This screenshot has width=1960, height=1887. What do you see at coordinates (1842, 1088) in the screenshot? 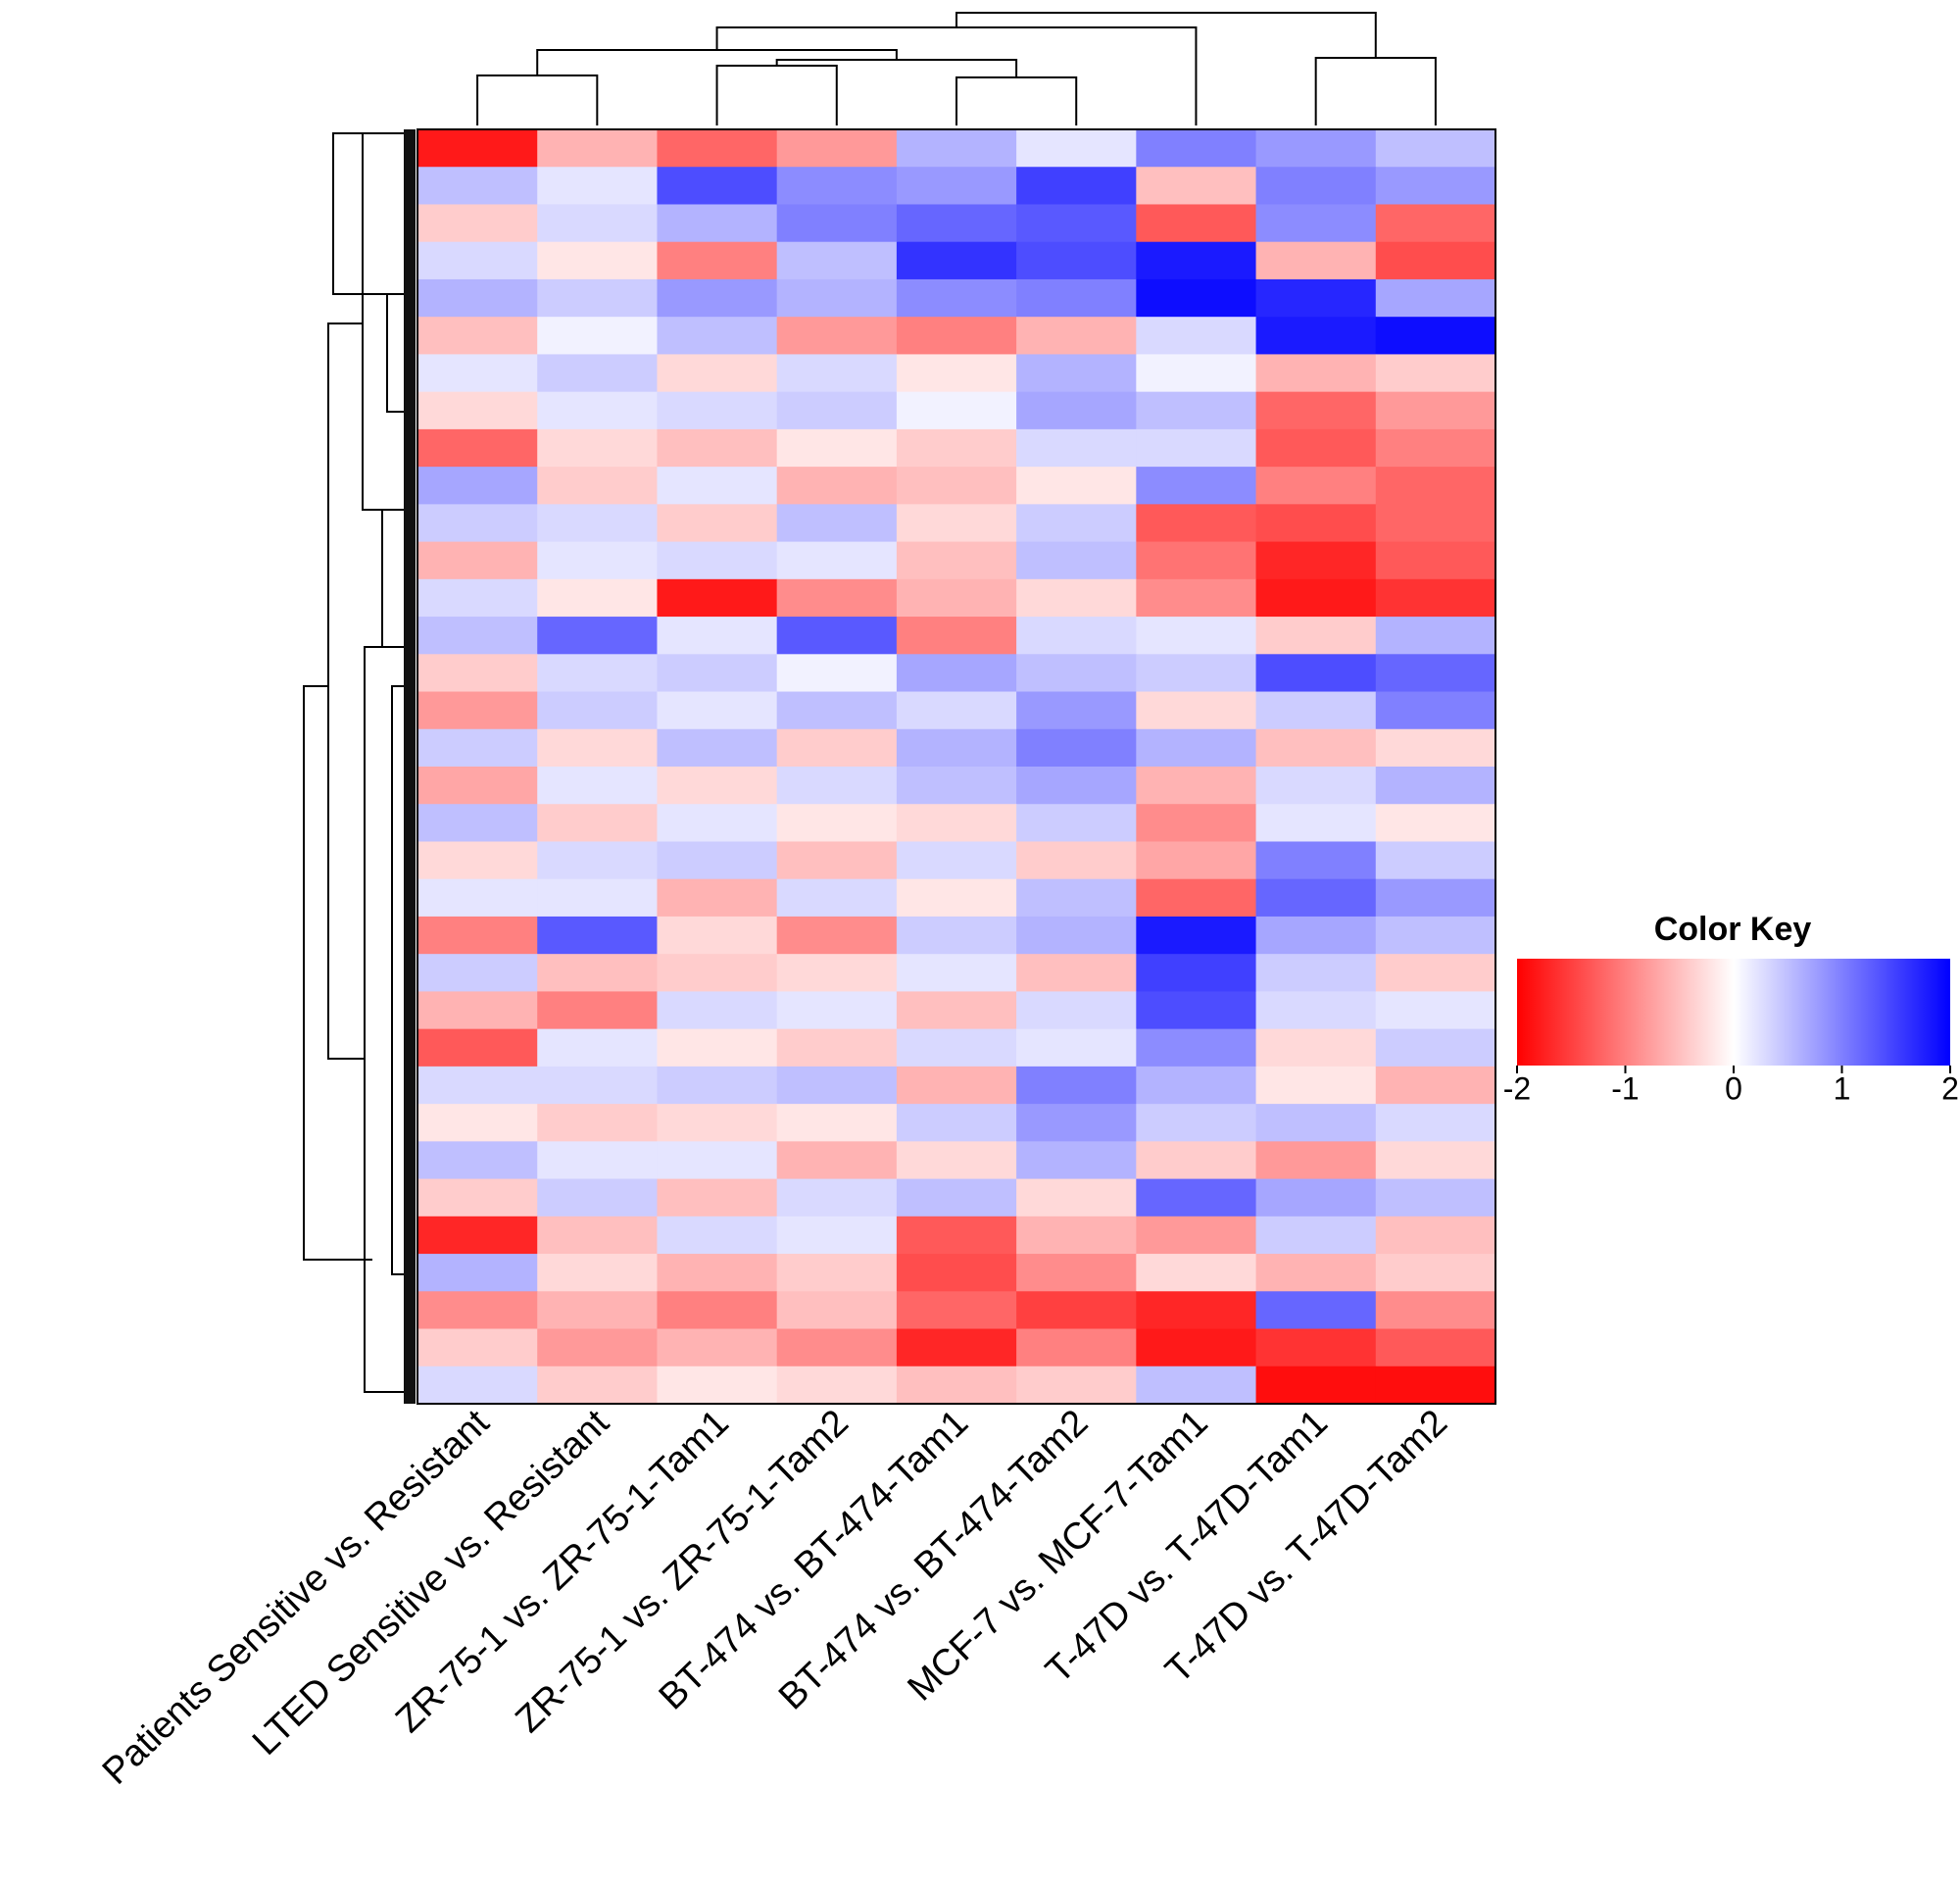
I see `colorbar-tick-label: 1` at bounding box center [1842, 1088].